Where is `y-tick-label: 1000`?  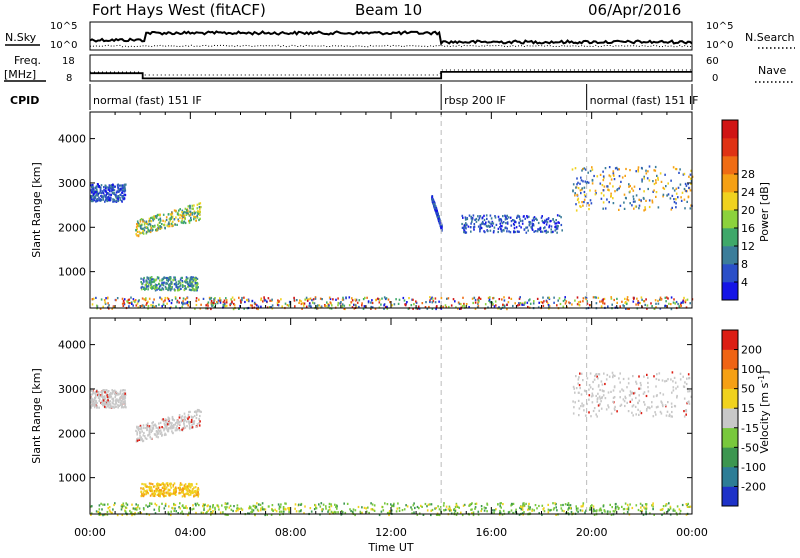 y-tick-label: 1000 is located at coordinates (72, 272).